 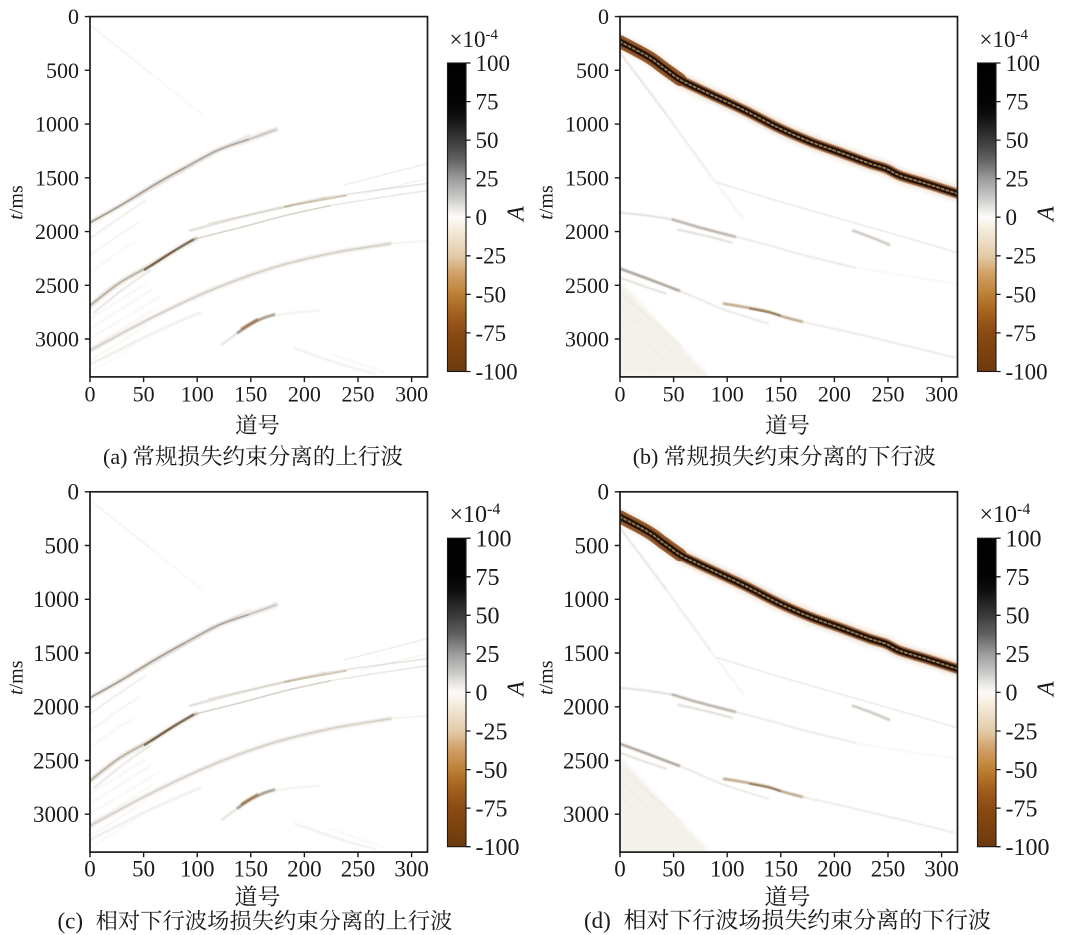 I want to click on svg-text: (d), so click(x=597, y=920).